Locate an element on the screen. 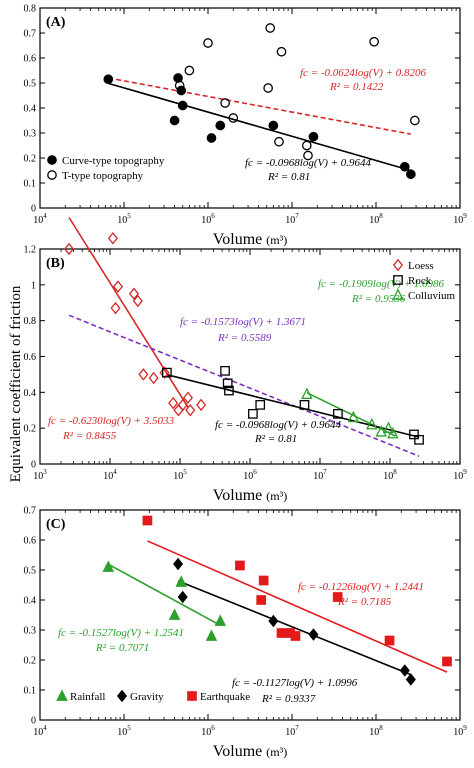 The width and height of the screenshot is (474, 768). fit-equation: fc = -0.1573log(V) + 1.3671 is located at coordinates (243, 322).